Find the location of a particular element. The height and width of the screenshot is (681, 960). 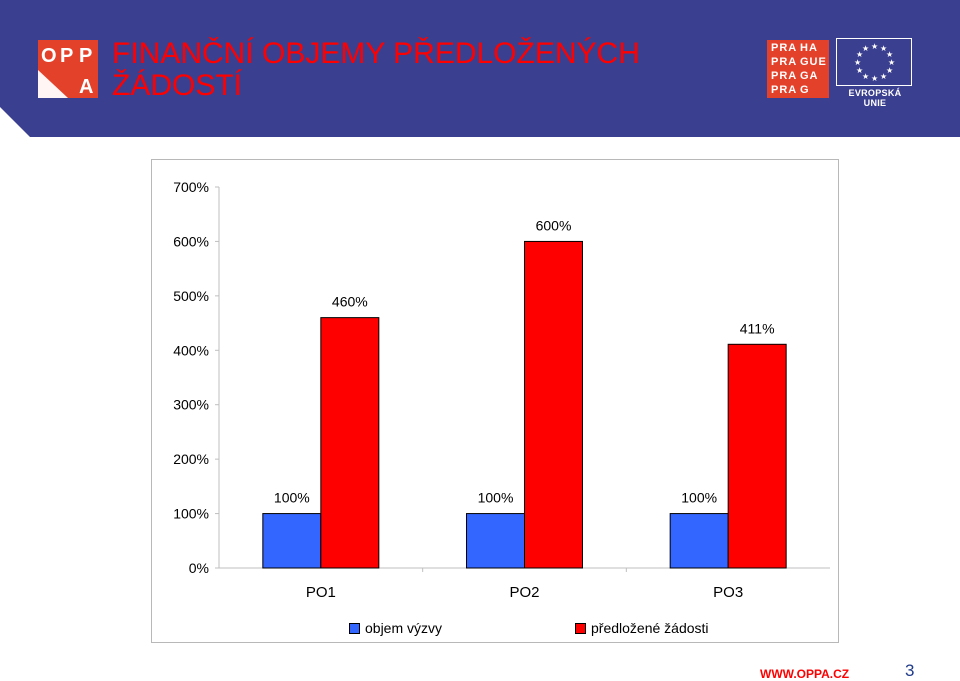

y-tick-label: 500% is located at coordinates (191, 296).